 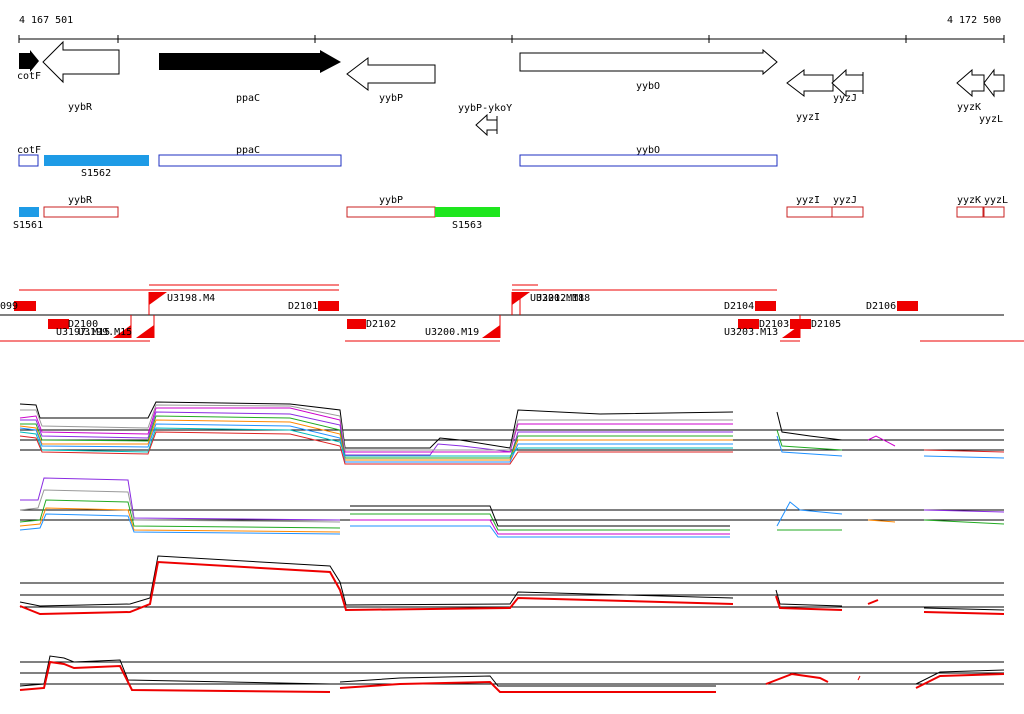 I want to click on red-label-yyzL: yyzL, so click(x=996, y=200).